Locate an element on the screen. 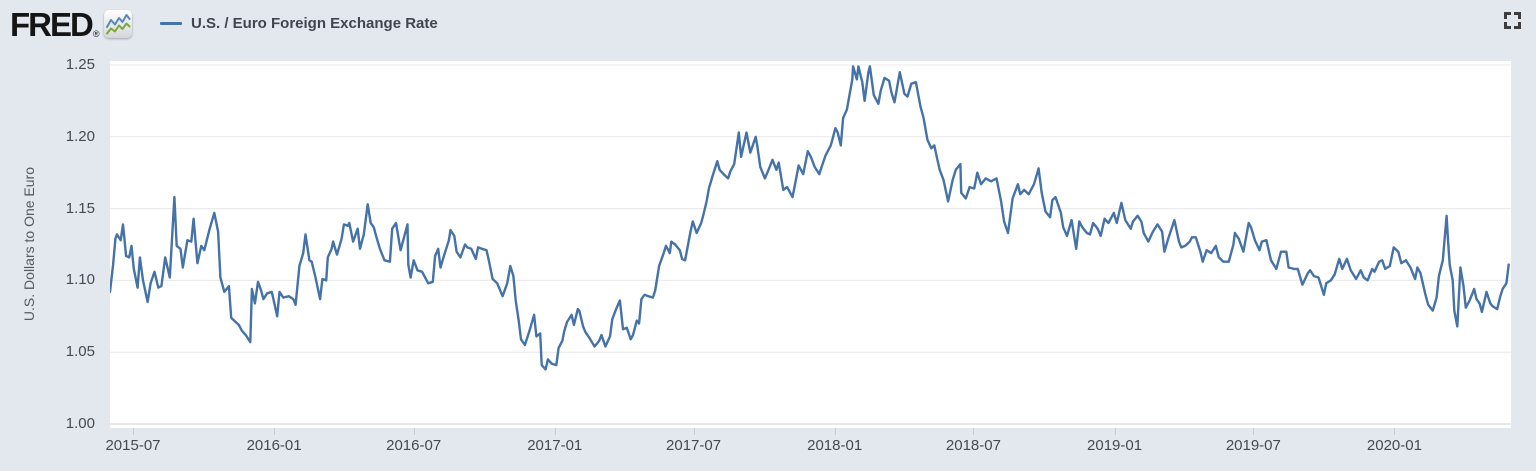 The height and width of the screenshot is (471, 1536). x-tick-label: 2017-07 is located at coordinates (694, 445).